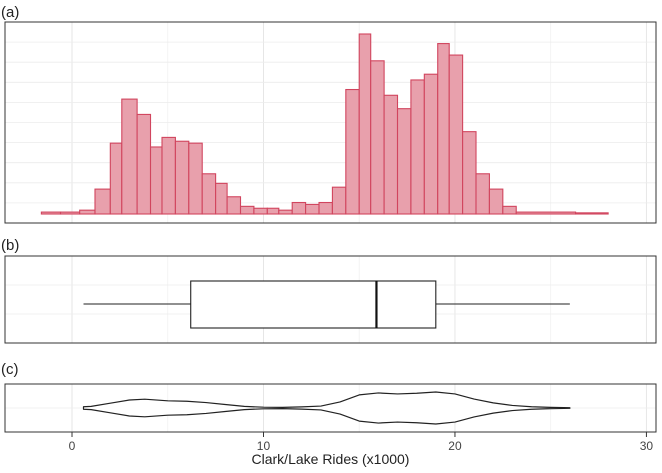  I want to click on panel-label-b: (b), so click(10, 245).